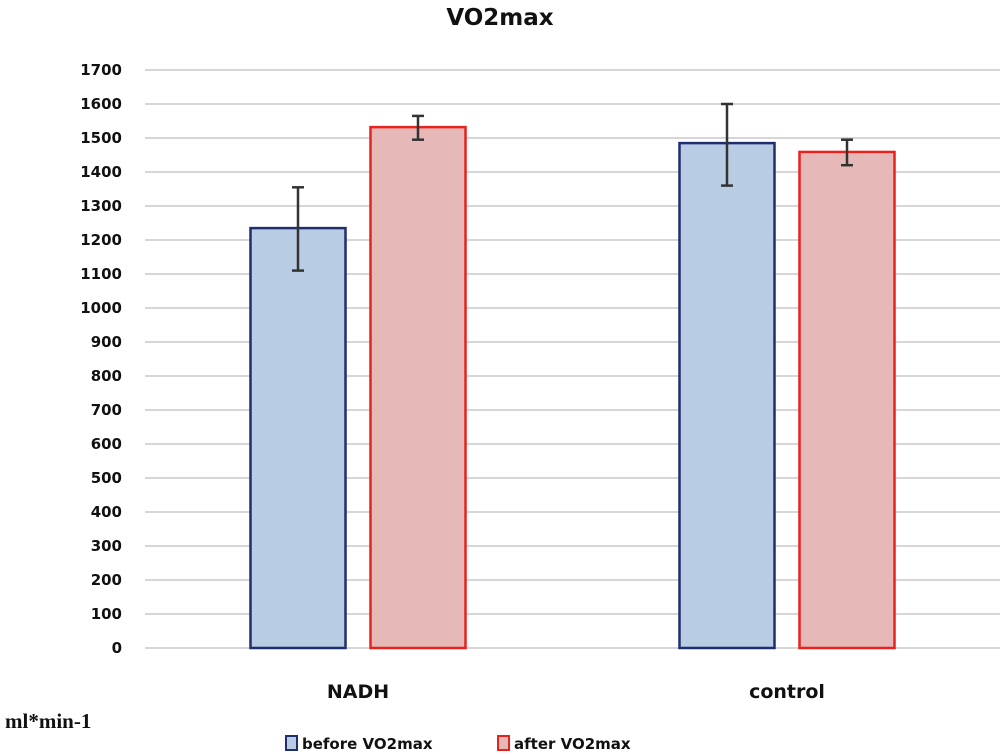  I want to click on y-tick-label: 800, so click(106, 376).